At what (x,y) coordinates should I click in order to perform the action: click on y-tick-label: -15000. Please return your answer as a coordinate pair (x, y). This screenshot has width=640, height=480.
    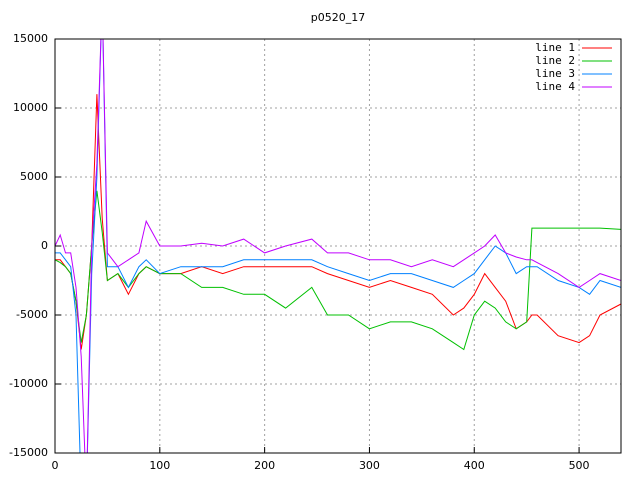
    Looking at the image, I should click on (28, 452).